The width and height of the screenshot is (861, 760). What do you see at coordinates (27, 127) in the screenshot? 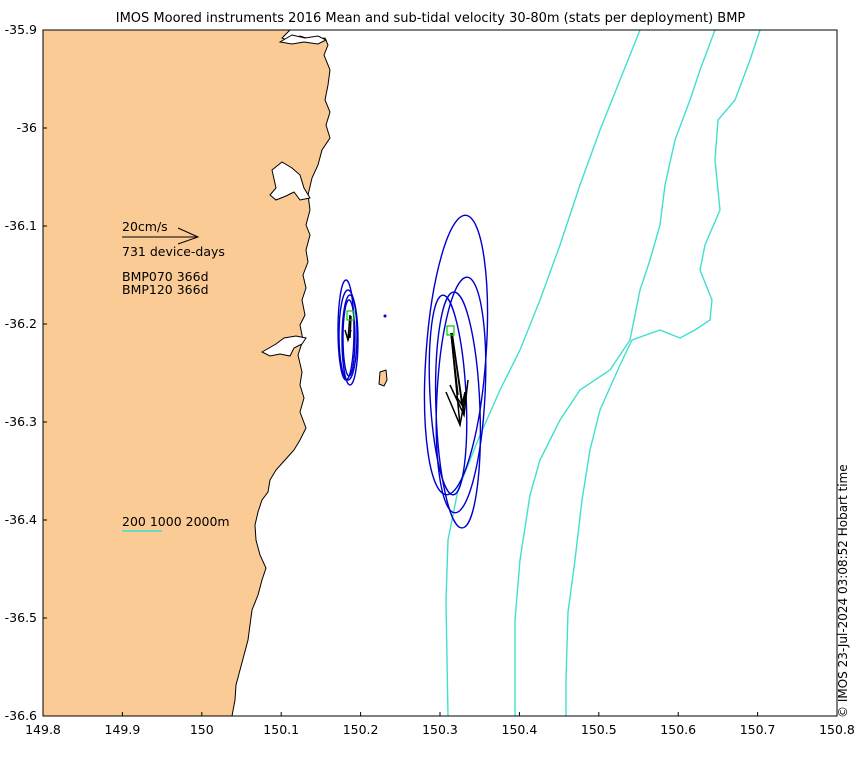
I see `y-tick-label: -36` at bounding box center [27, 127].